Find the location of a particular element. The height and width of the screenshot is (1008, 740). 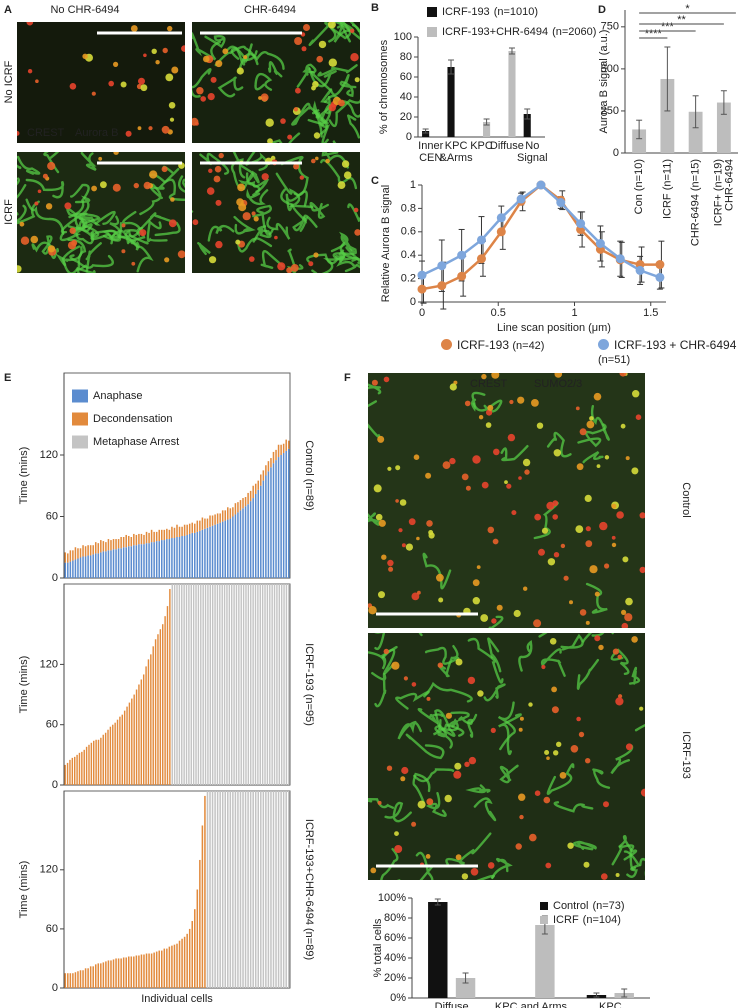

micrograph is located at coordinates (506, 500).